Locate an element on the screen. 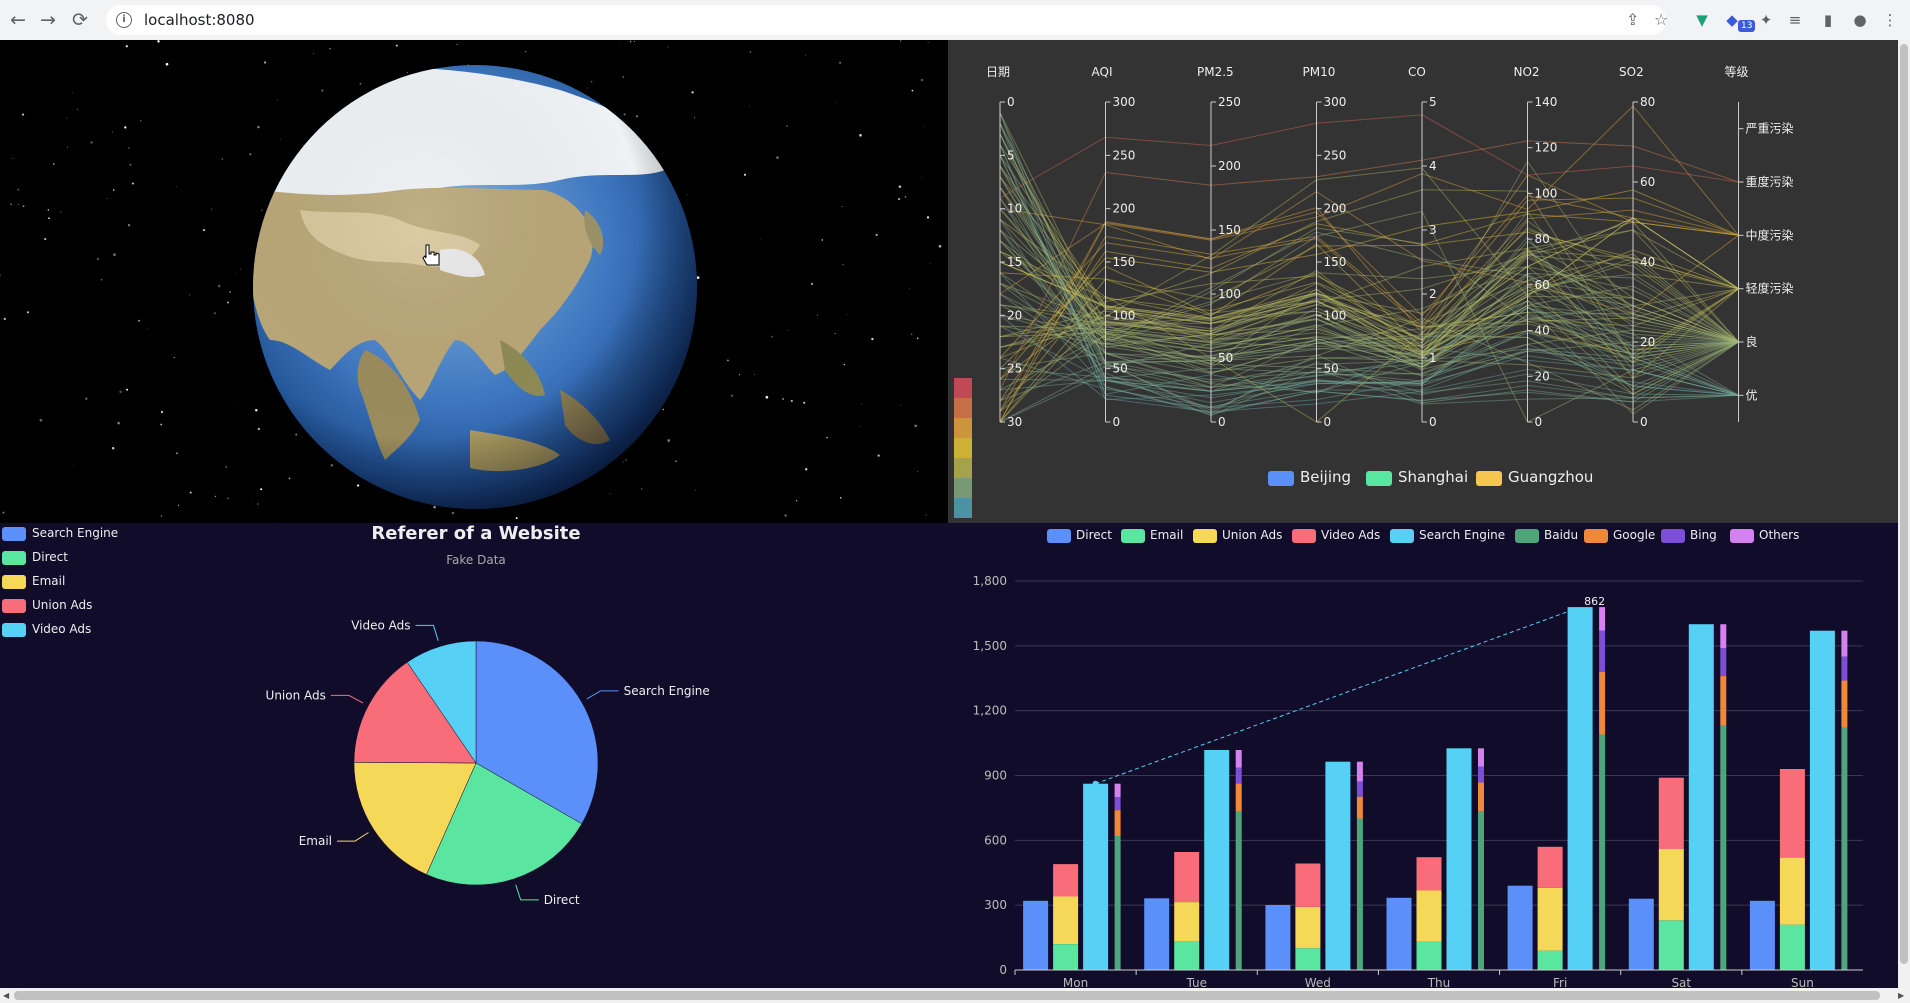 The image size is (1910, 1003). bar-search-engine is located at coordinates (1459, 859).